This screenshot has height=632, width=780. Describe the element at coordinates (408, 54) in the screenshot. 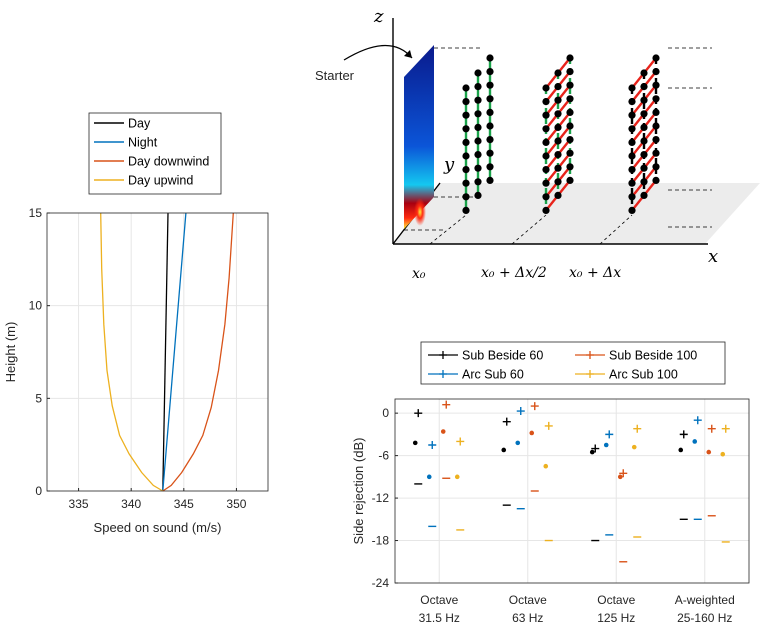

I see `arrow-head` at that location.